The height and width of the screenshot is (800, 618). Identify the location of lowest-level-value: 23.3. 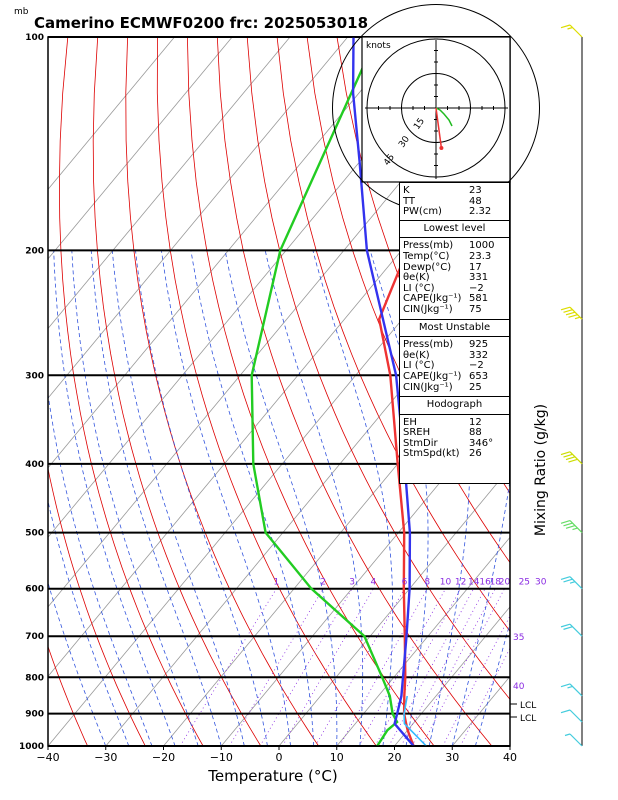
(480, 256).